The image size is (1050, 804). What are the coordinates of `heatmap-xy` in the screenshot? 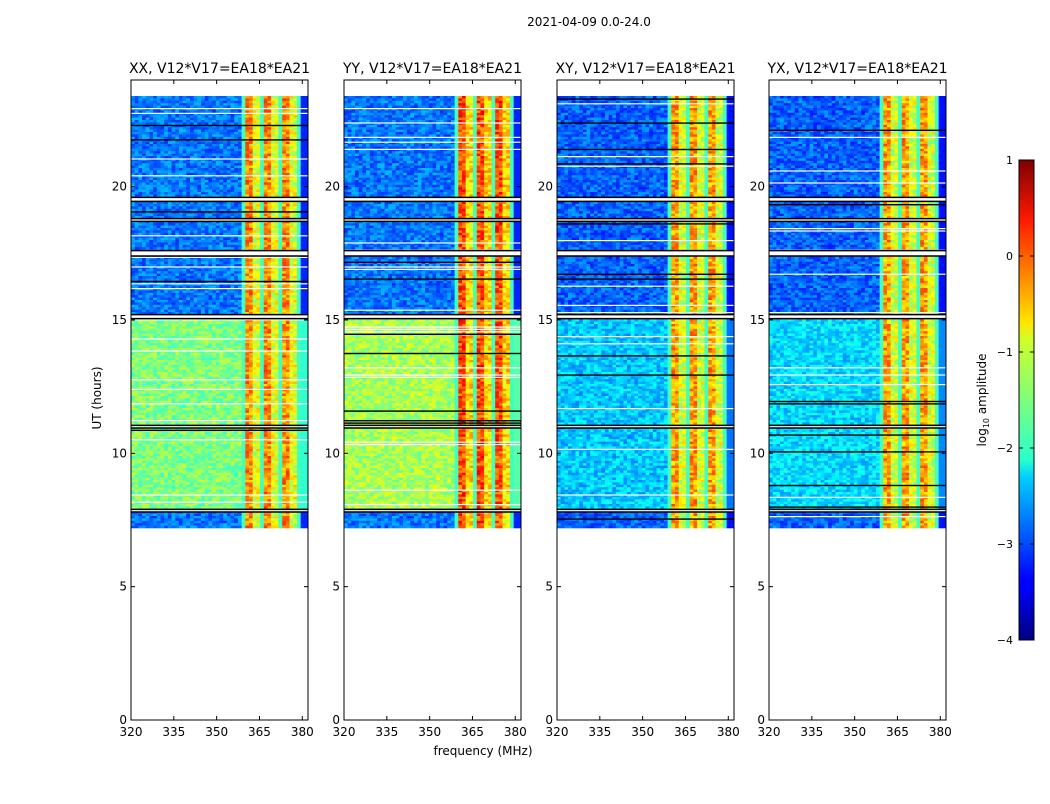 It's located at (645, 312).